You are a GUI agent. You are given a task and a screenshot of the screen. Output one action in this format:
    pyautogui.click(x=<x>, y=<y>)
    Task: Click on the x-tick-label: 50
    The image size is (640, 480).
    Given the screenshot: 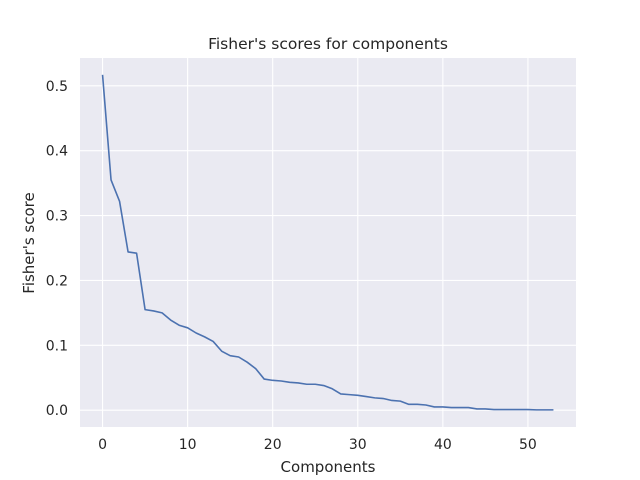 What is the action you would take?
    pyautogui.click(x=528, y=445)
    